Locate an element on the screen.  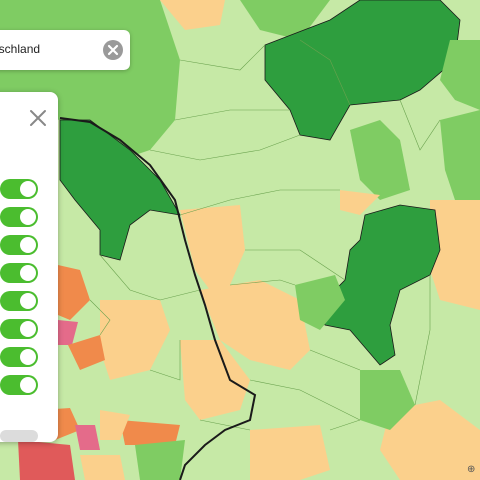
region-peach-small is located at coordinates (360, 202).